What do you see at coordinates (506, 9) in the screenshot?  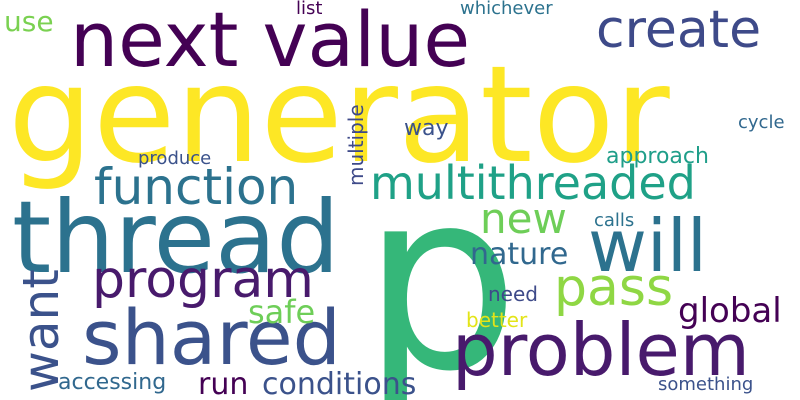 I see `word-whichever: whichever` at bounding box center [506, 9].